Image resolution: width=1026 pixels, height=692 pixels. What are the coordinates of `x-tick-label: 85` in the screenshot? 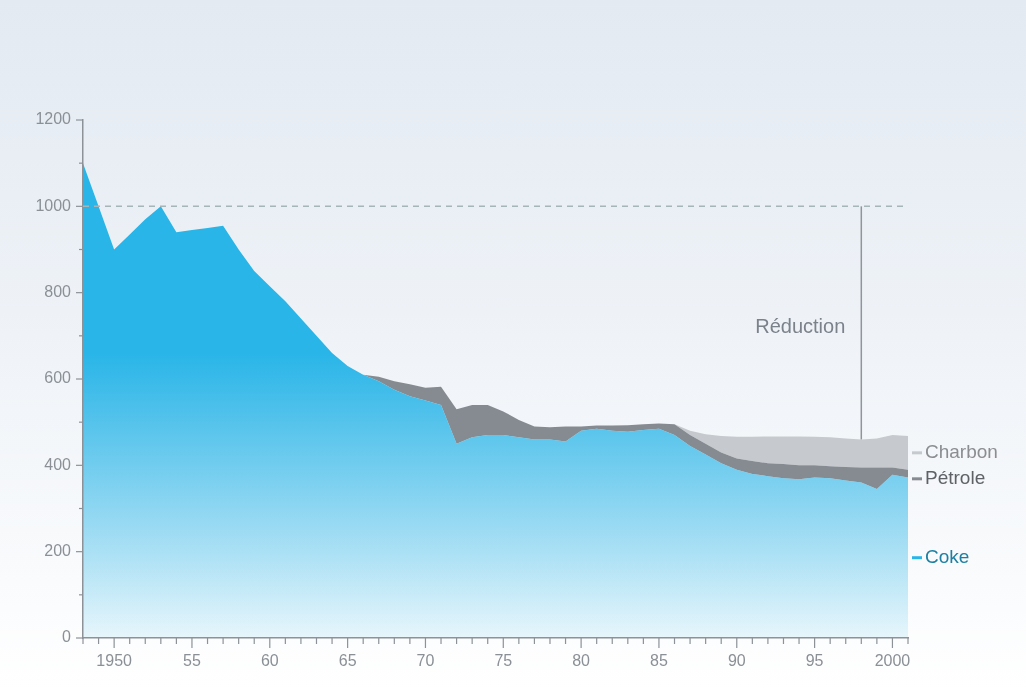 It's located at (659, 661).